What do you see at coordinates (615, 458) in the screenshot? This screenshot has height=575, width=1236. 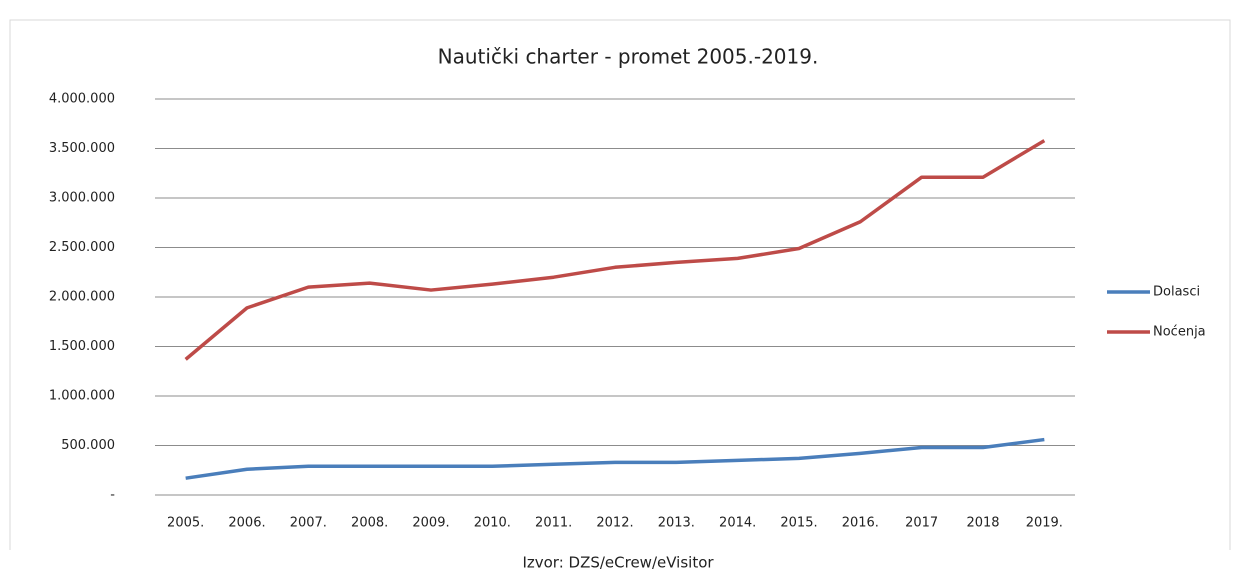 I see `line-series` at bounding box center [615, 458].